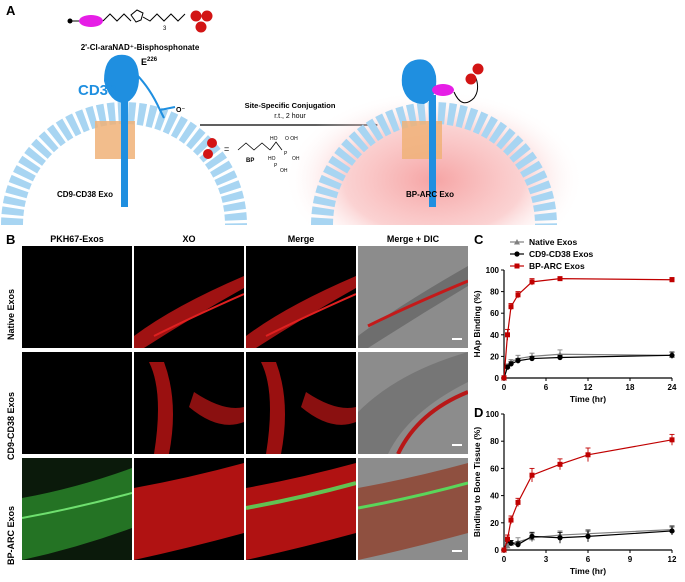  I want to click on right-exo-label: BP-ARC Exo, so click(430, 194).